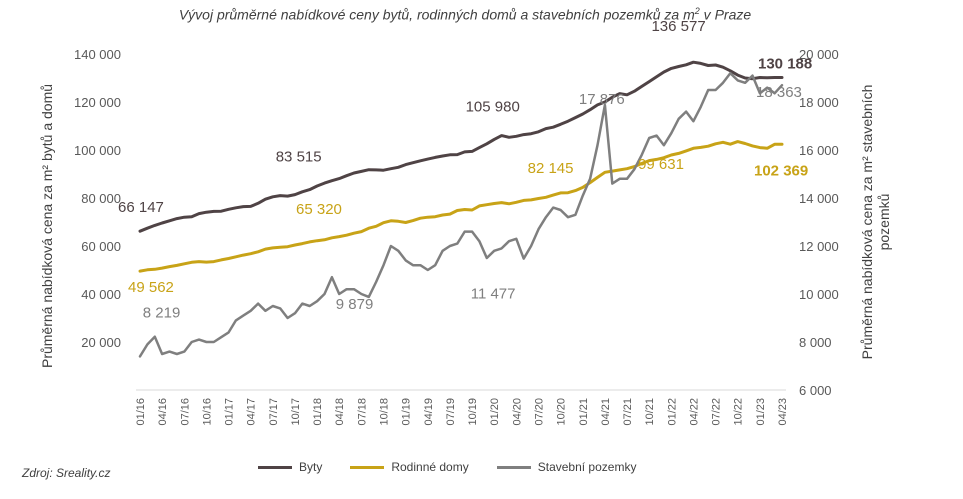  I want to click on legend-label: Byty, so click(311, 467).